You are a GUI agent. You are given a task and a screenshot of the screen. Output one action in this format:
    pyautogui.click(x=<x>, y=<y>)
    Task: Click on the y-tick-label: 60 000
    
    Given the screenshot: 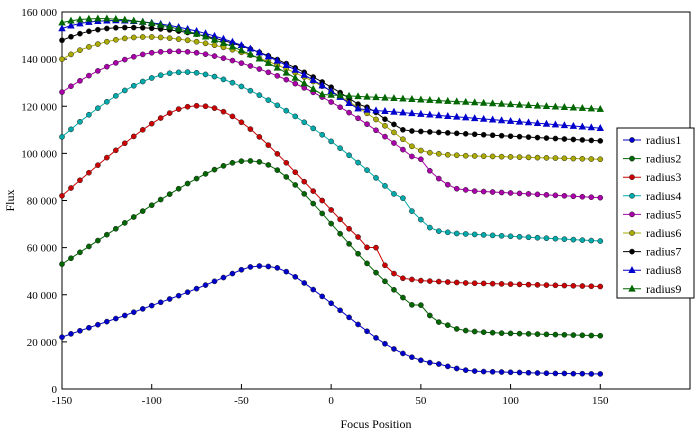 What is the action you would take?
    pyautogui.click(x=42, y=249)
    